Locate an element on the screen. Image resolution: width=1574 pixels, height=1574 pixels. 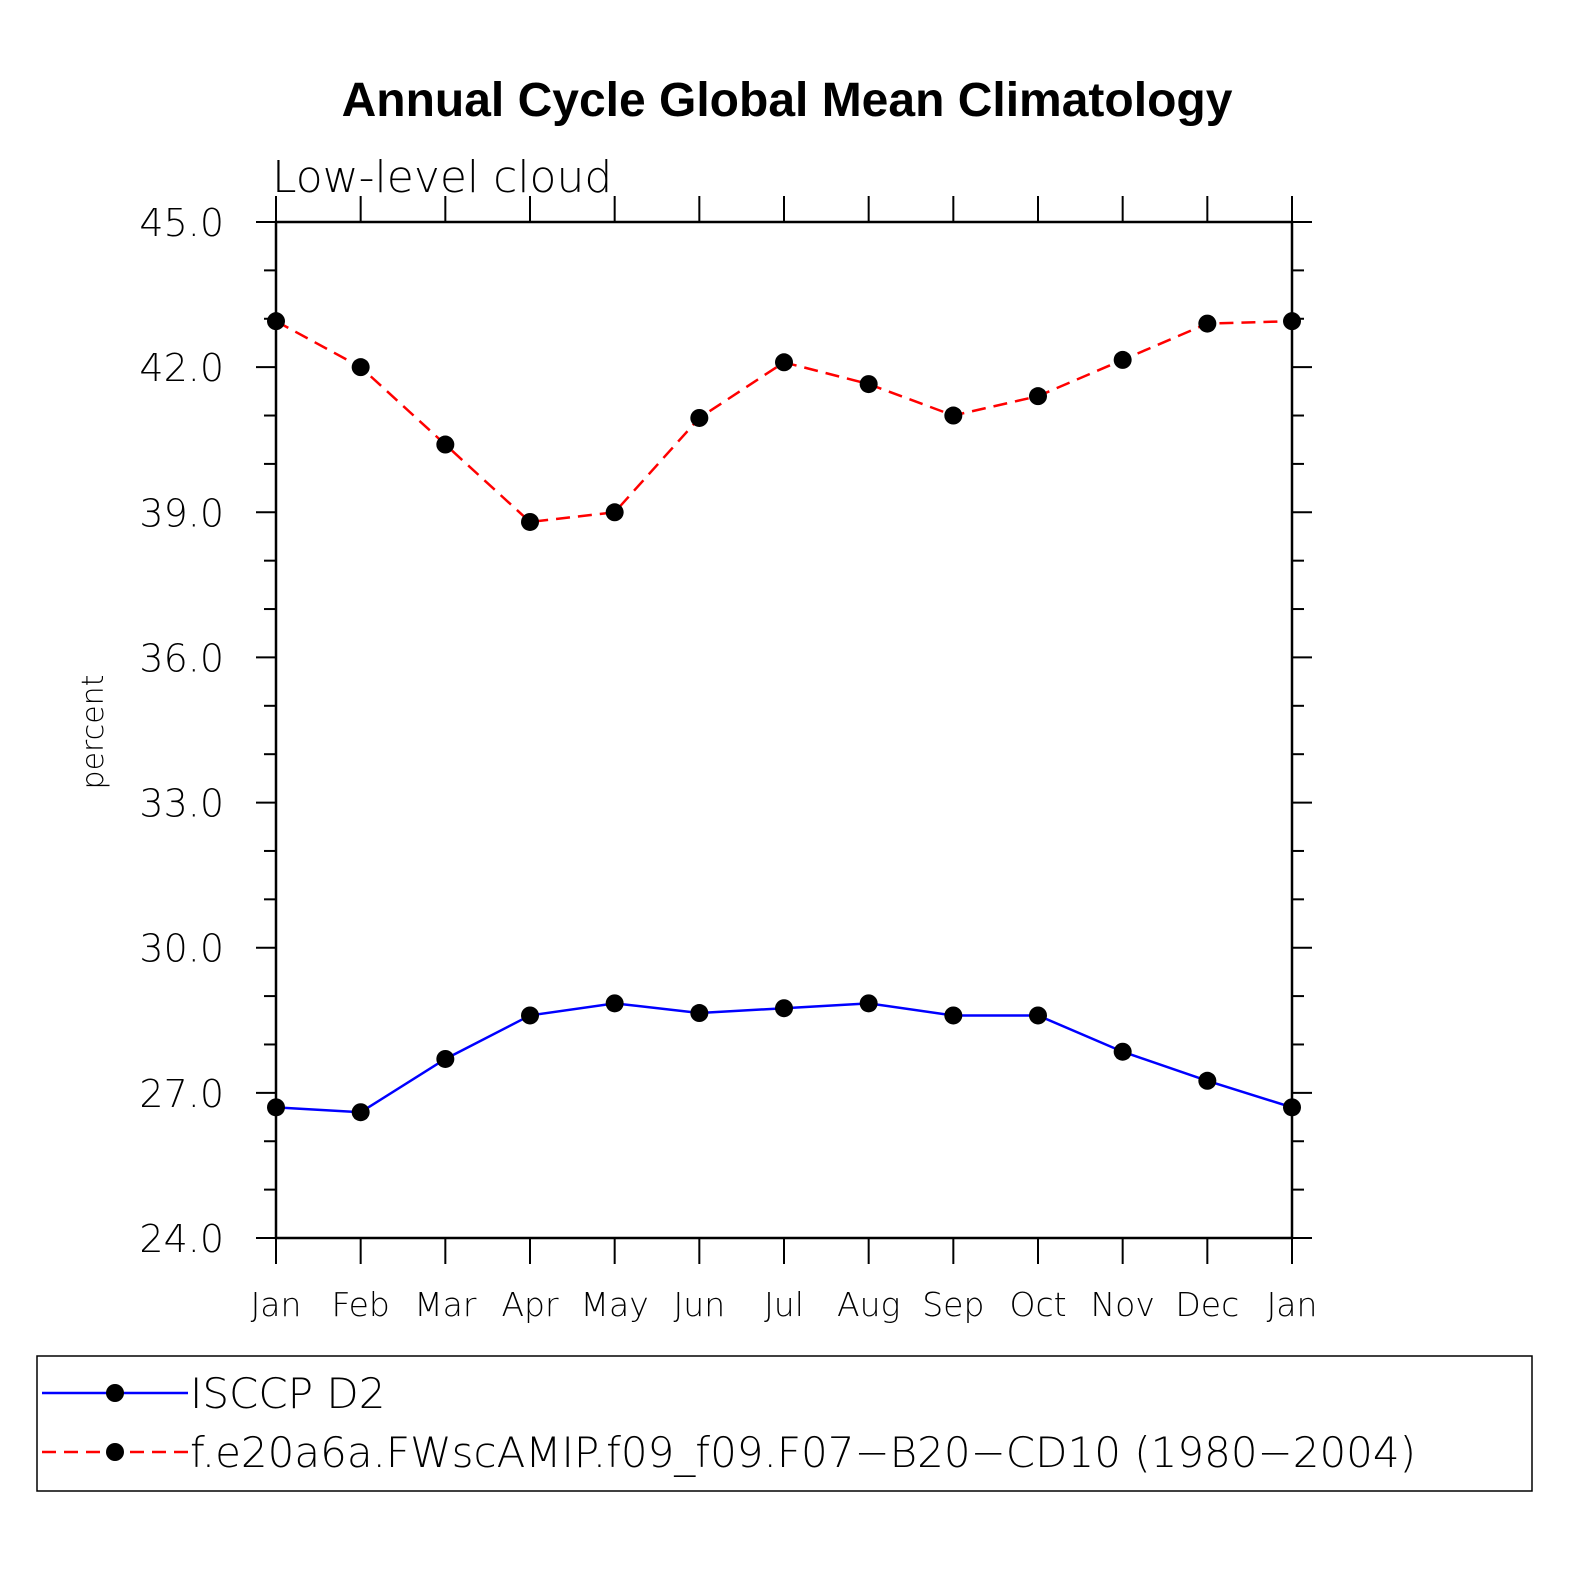
y-tick-label: 36.0 is located at coordinates (181, 658).